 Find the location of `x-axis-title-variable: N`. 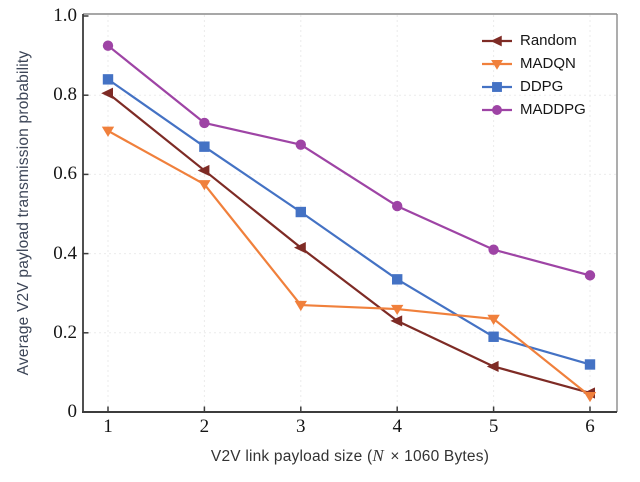

x-axis-title-variable: N is located at coordinates (378, 455).